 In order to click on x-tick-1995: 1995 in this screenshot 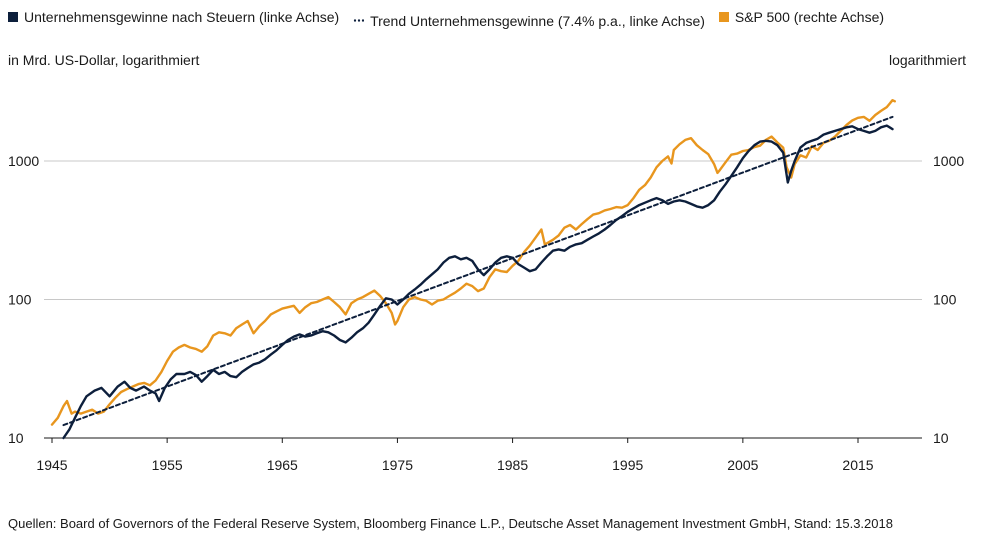, I will do `click(627, 465)`.